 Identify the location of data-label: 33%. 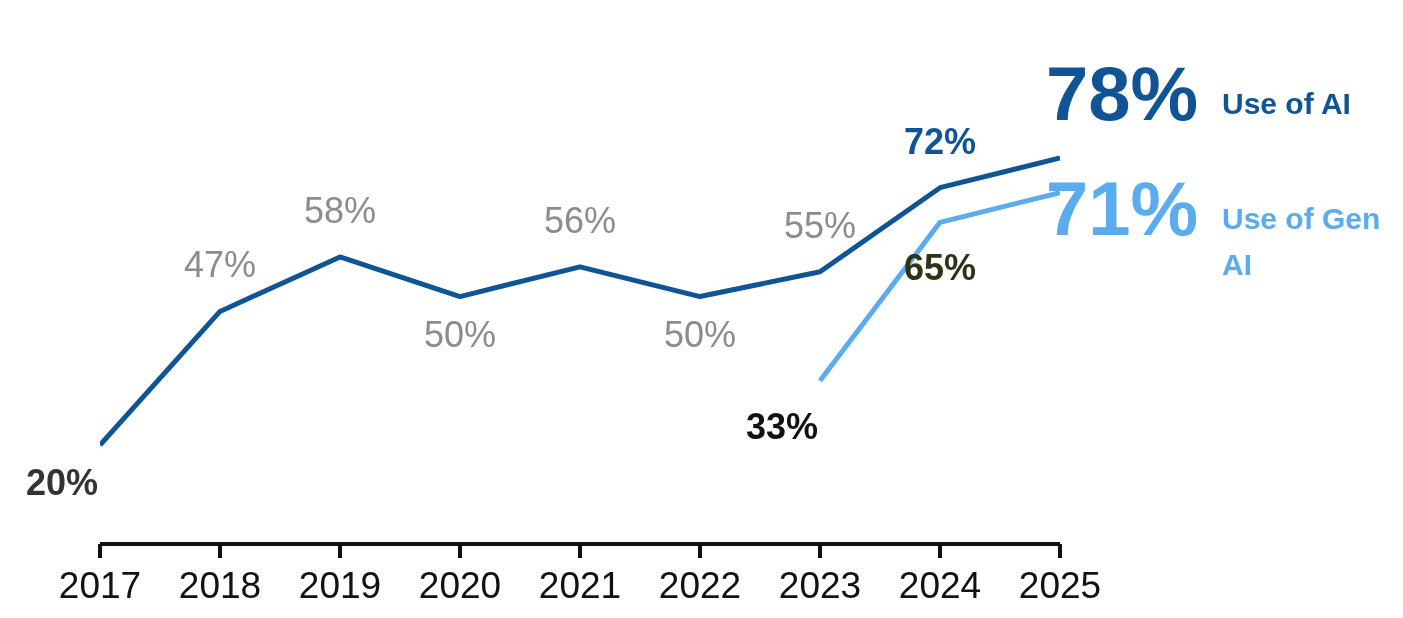
(782, 426).